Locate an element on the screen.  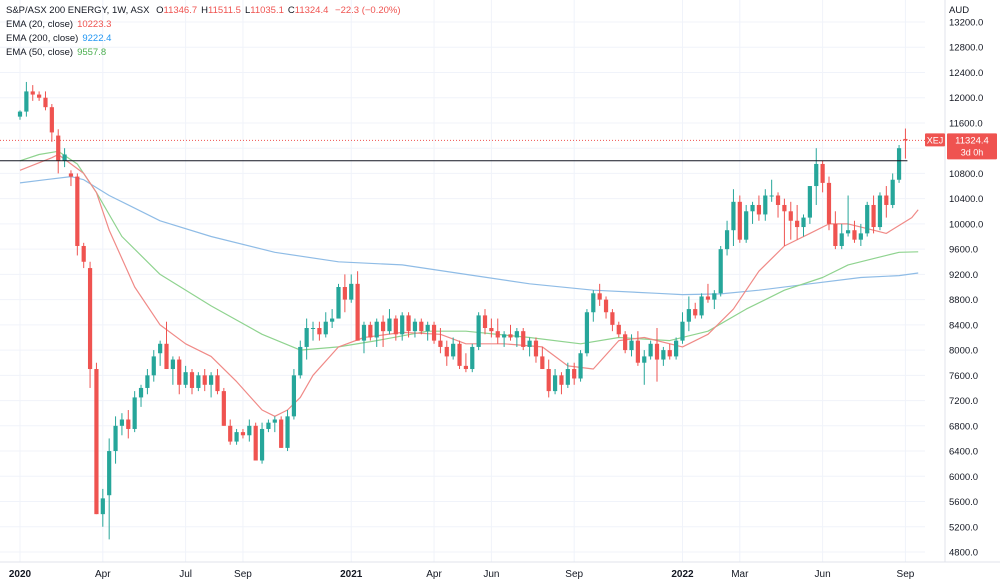
indicator-row: EMA (200, close) 9222.4 is located at coordinates (203, 39).